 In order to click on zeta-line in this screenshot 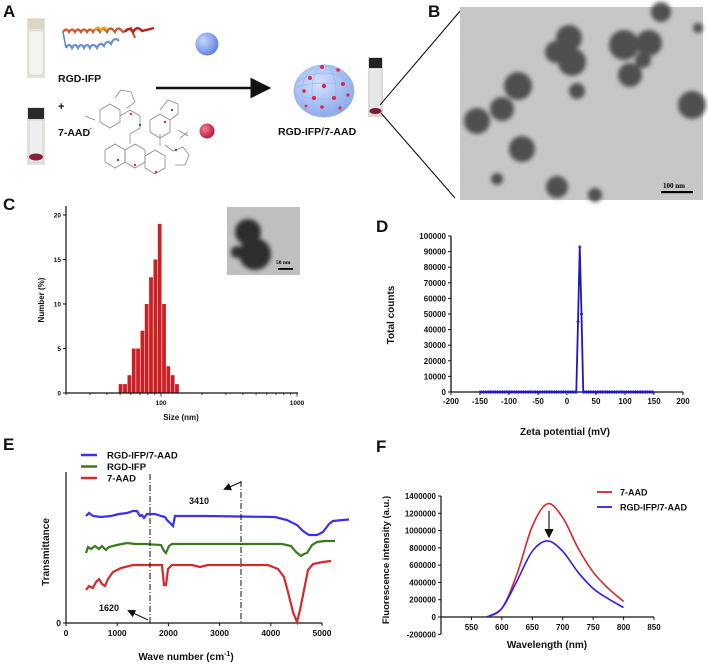, I will do `click(566, 319)`.